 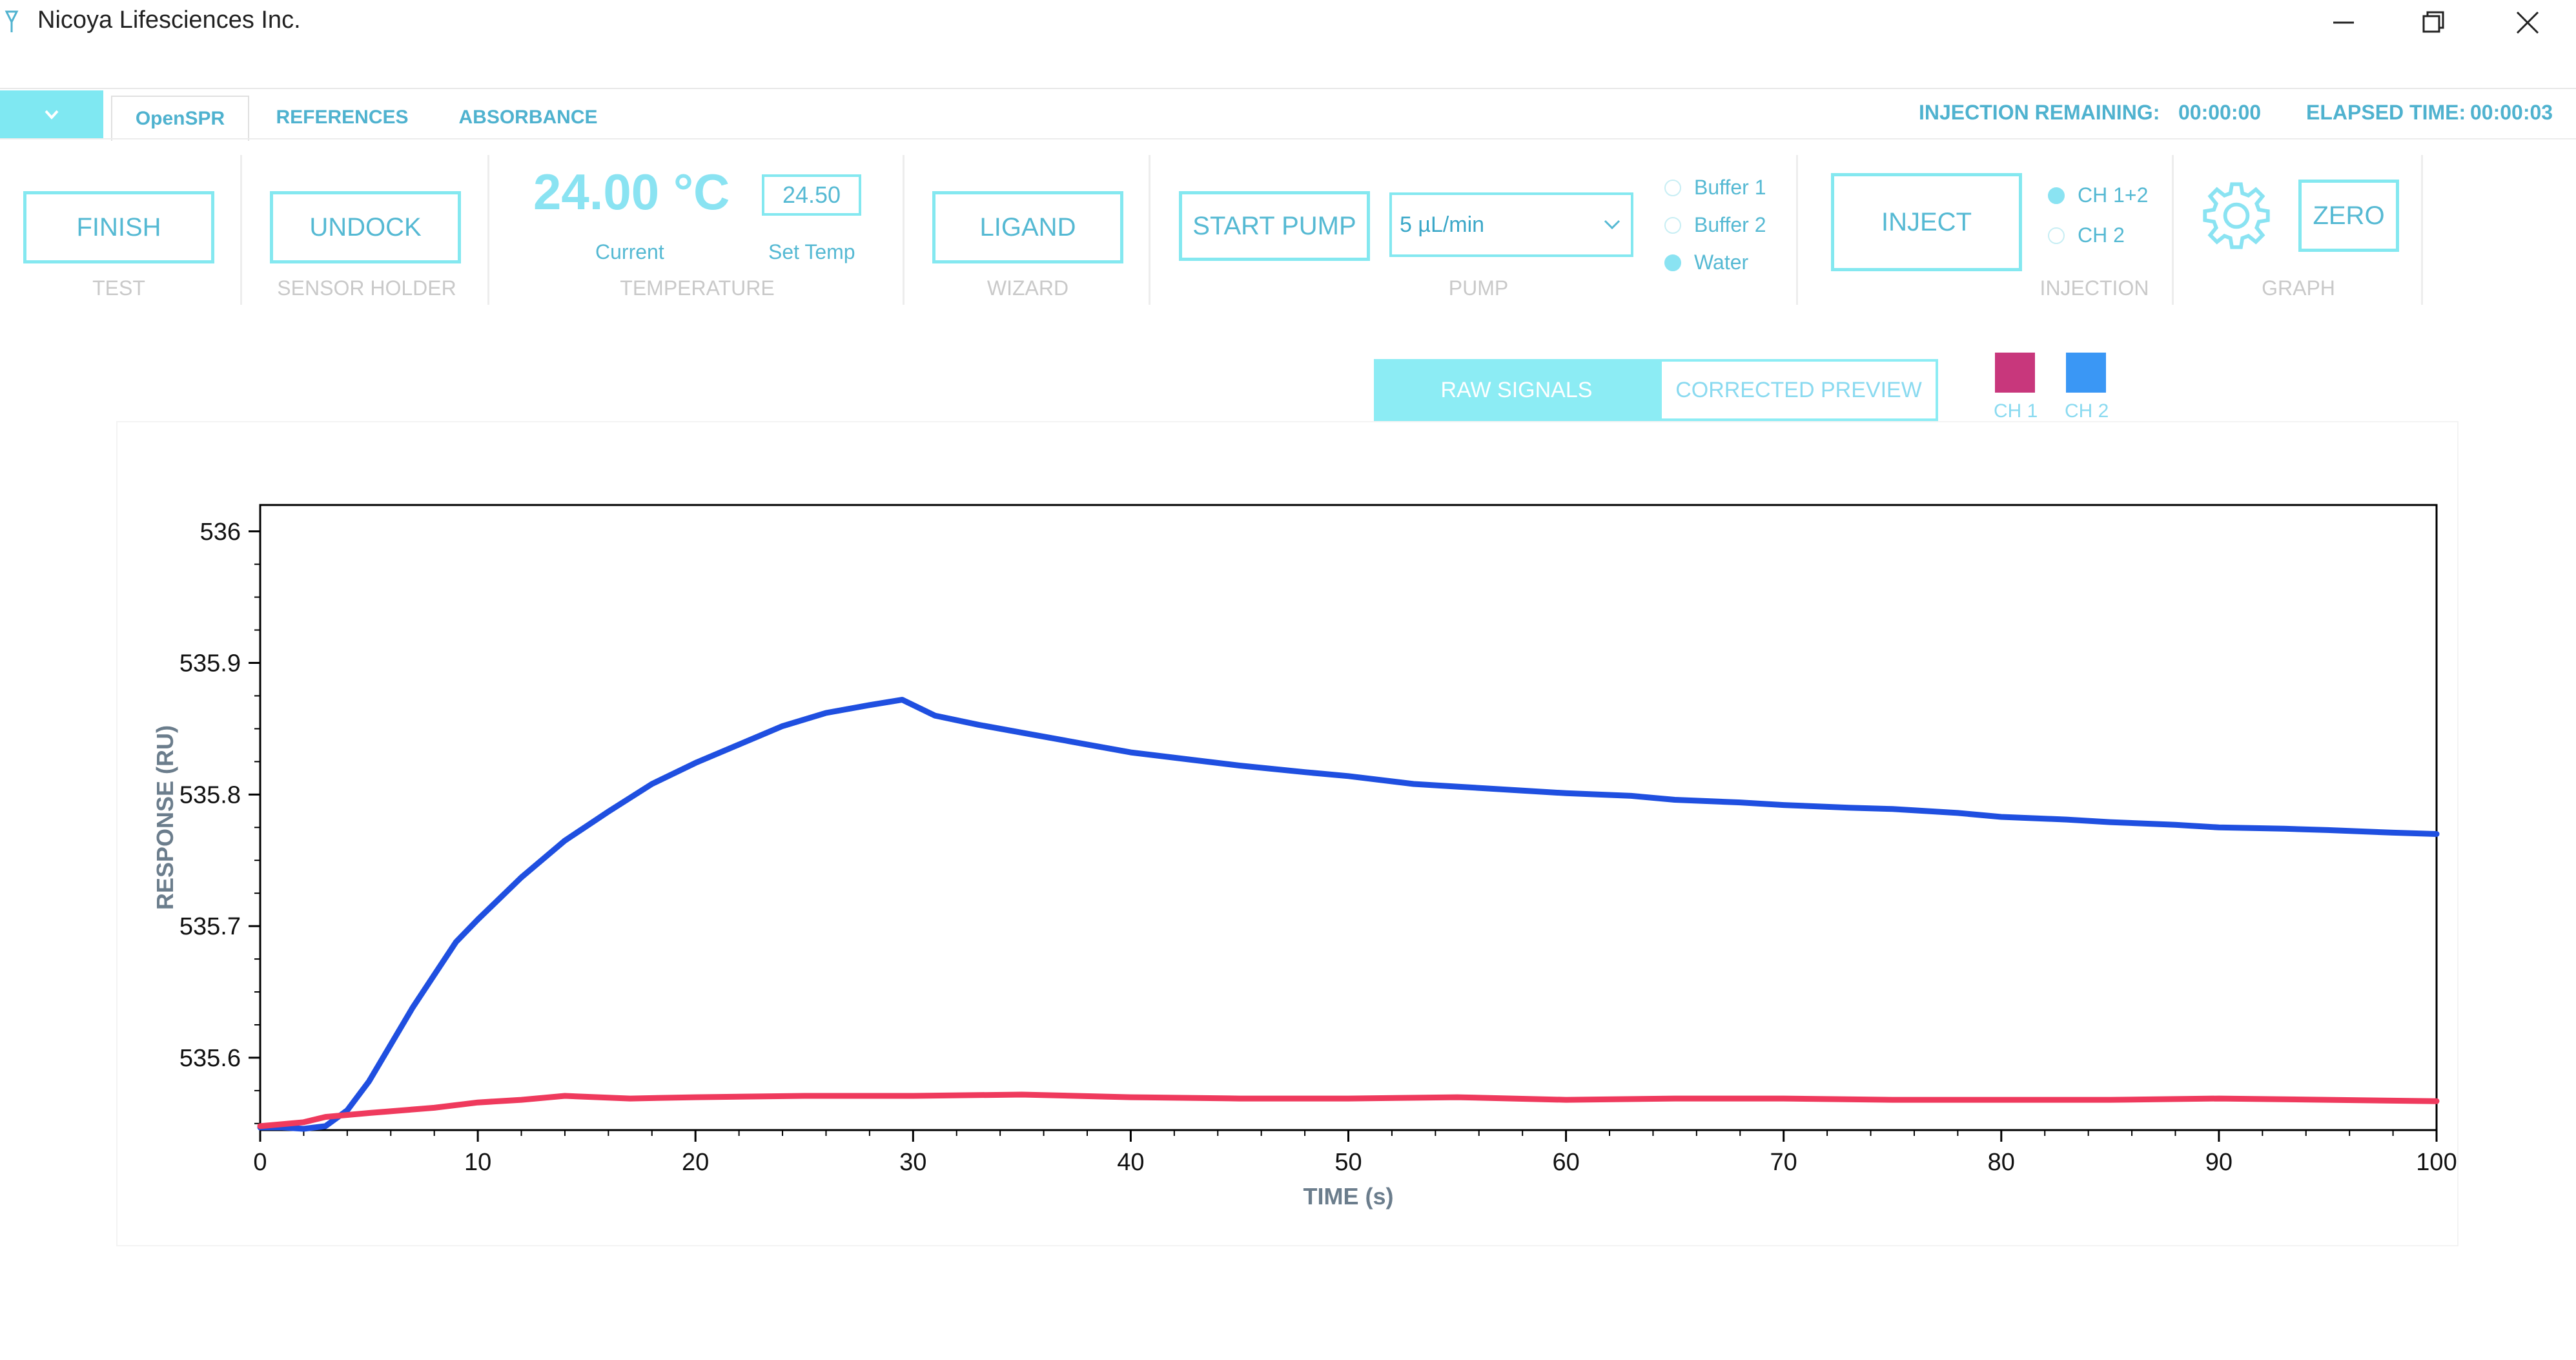 What do you see at coordinates (2437, 1163) in the screenshot?
I see `x-tick-label: 100` at bounding box center [2437, 1163].